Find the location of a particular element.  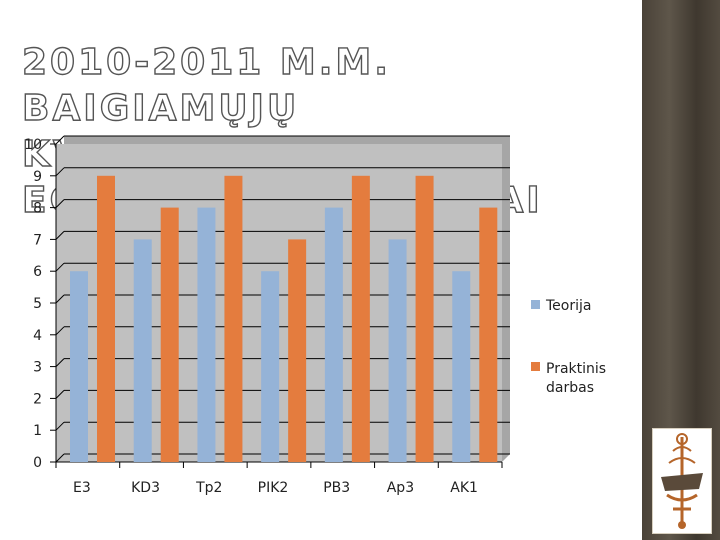

bar-teorija-ap3 is located at coordinates (397, 350).